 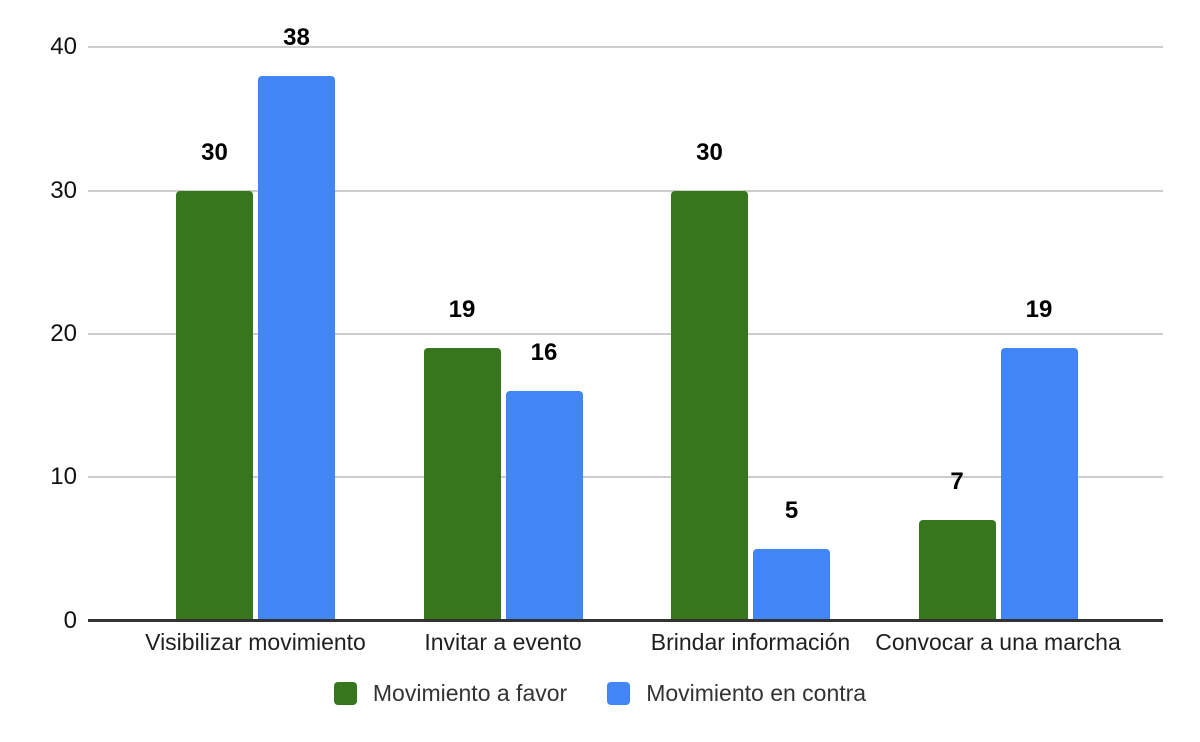 I want to click on legend-item: Movimiento en contra, so click(x=736, y=693).